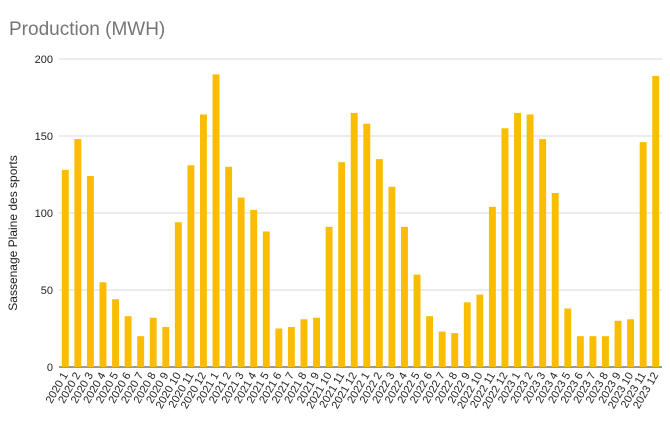 The height and width of the screenshot is (430, 670). What do you see at coordinates (44, 137) in the screenshot?
I see `y-tick-label: 150` at bounding box center [44, 137].